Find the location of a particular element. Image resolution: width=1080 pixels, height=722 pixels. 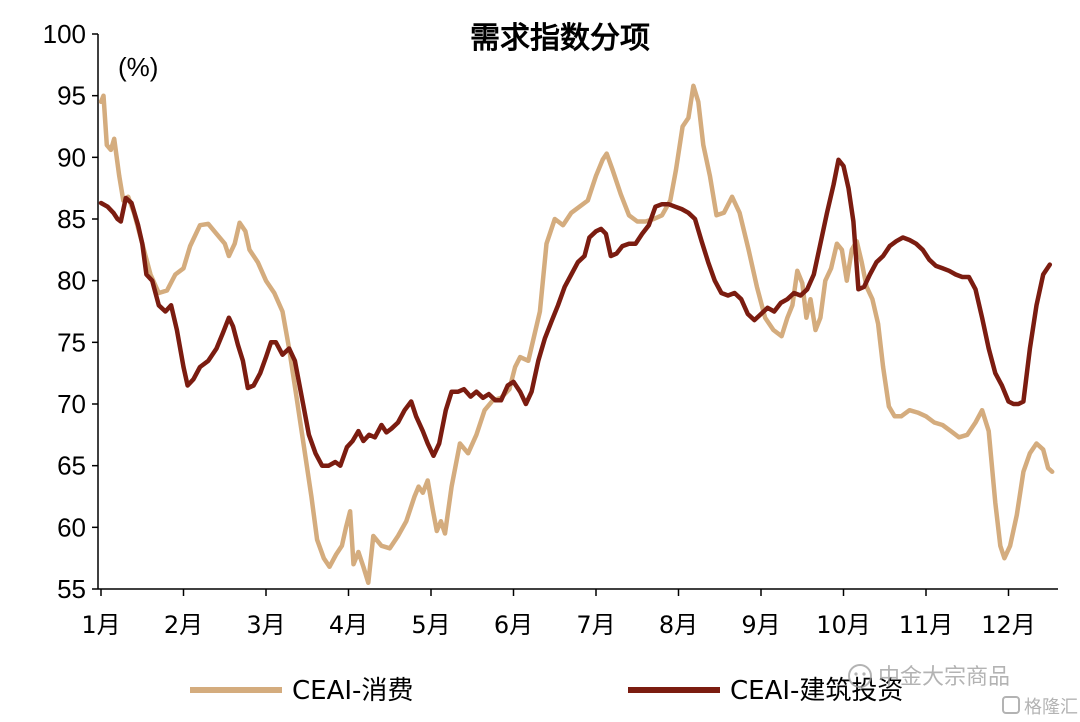

y-tick-label: 70 is located at coordinates (71, 404).